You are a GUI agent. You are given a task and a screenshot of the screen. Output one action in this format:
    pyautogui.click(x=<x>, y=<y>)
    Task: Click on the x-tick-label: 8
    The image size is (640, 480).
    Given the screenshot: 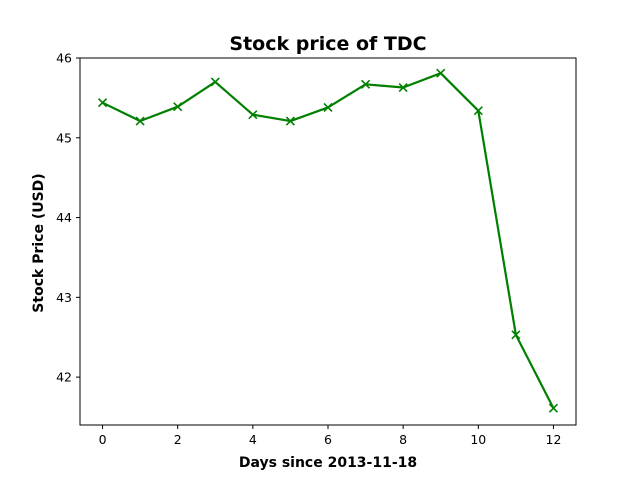 What is the action you would take?
    pyautogui.click(x=403, y=439)
    